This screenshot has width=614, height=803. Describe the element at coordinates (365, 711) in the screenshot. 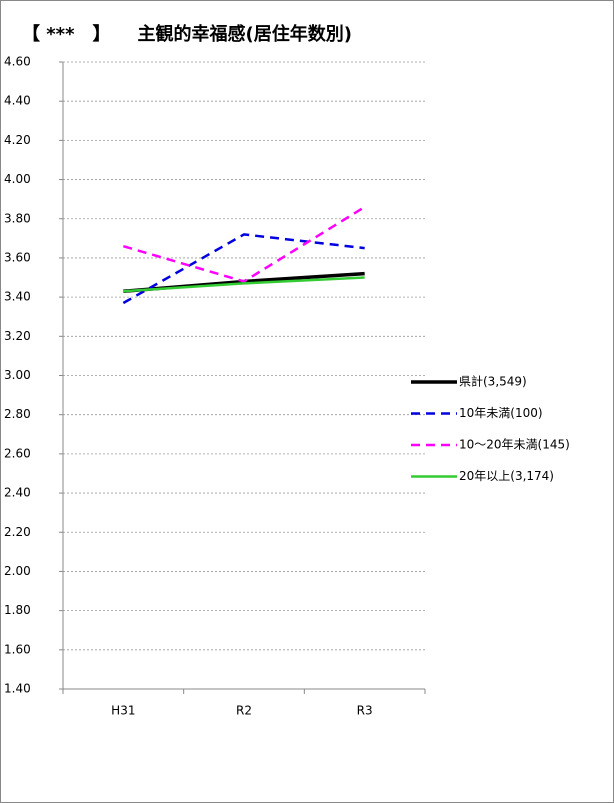

I see `x-tick-label: R3` at that location.